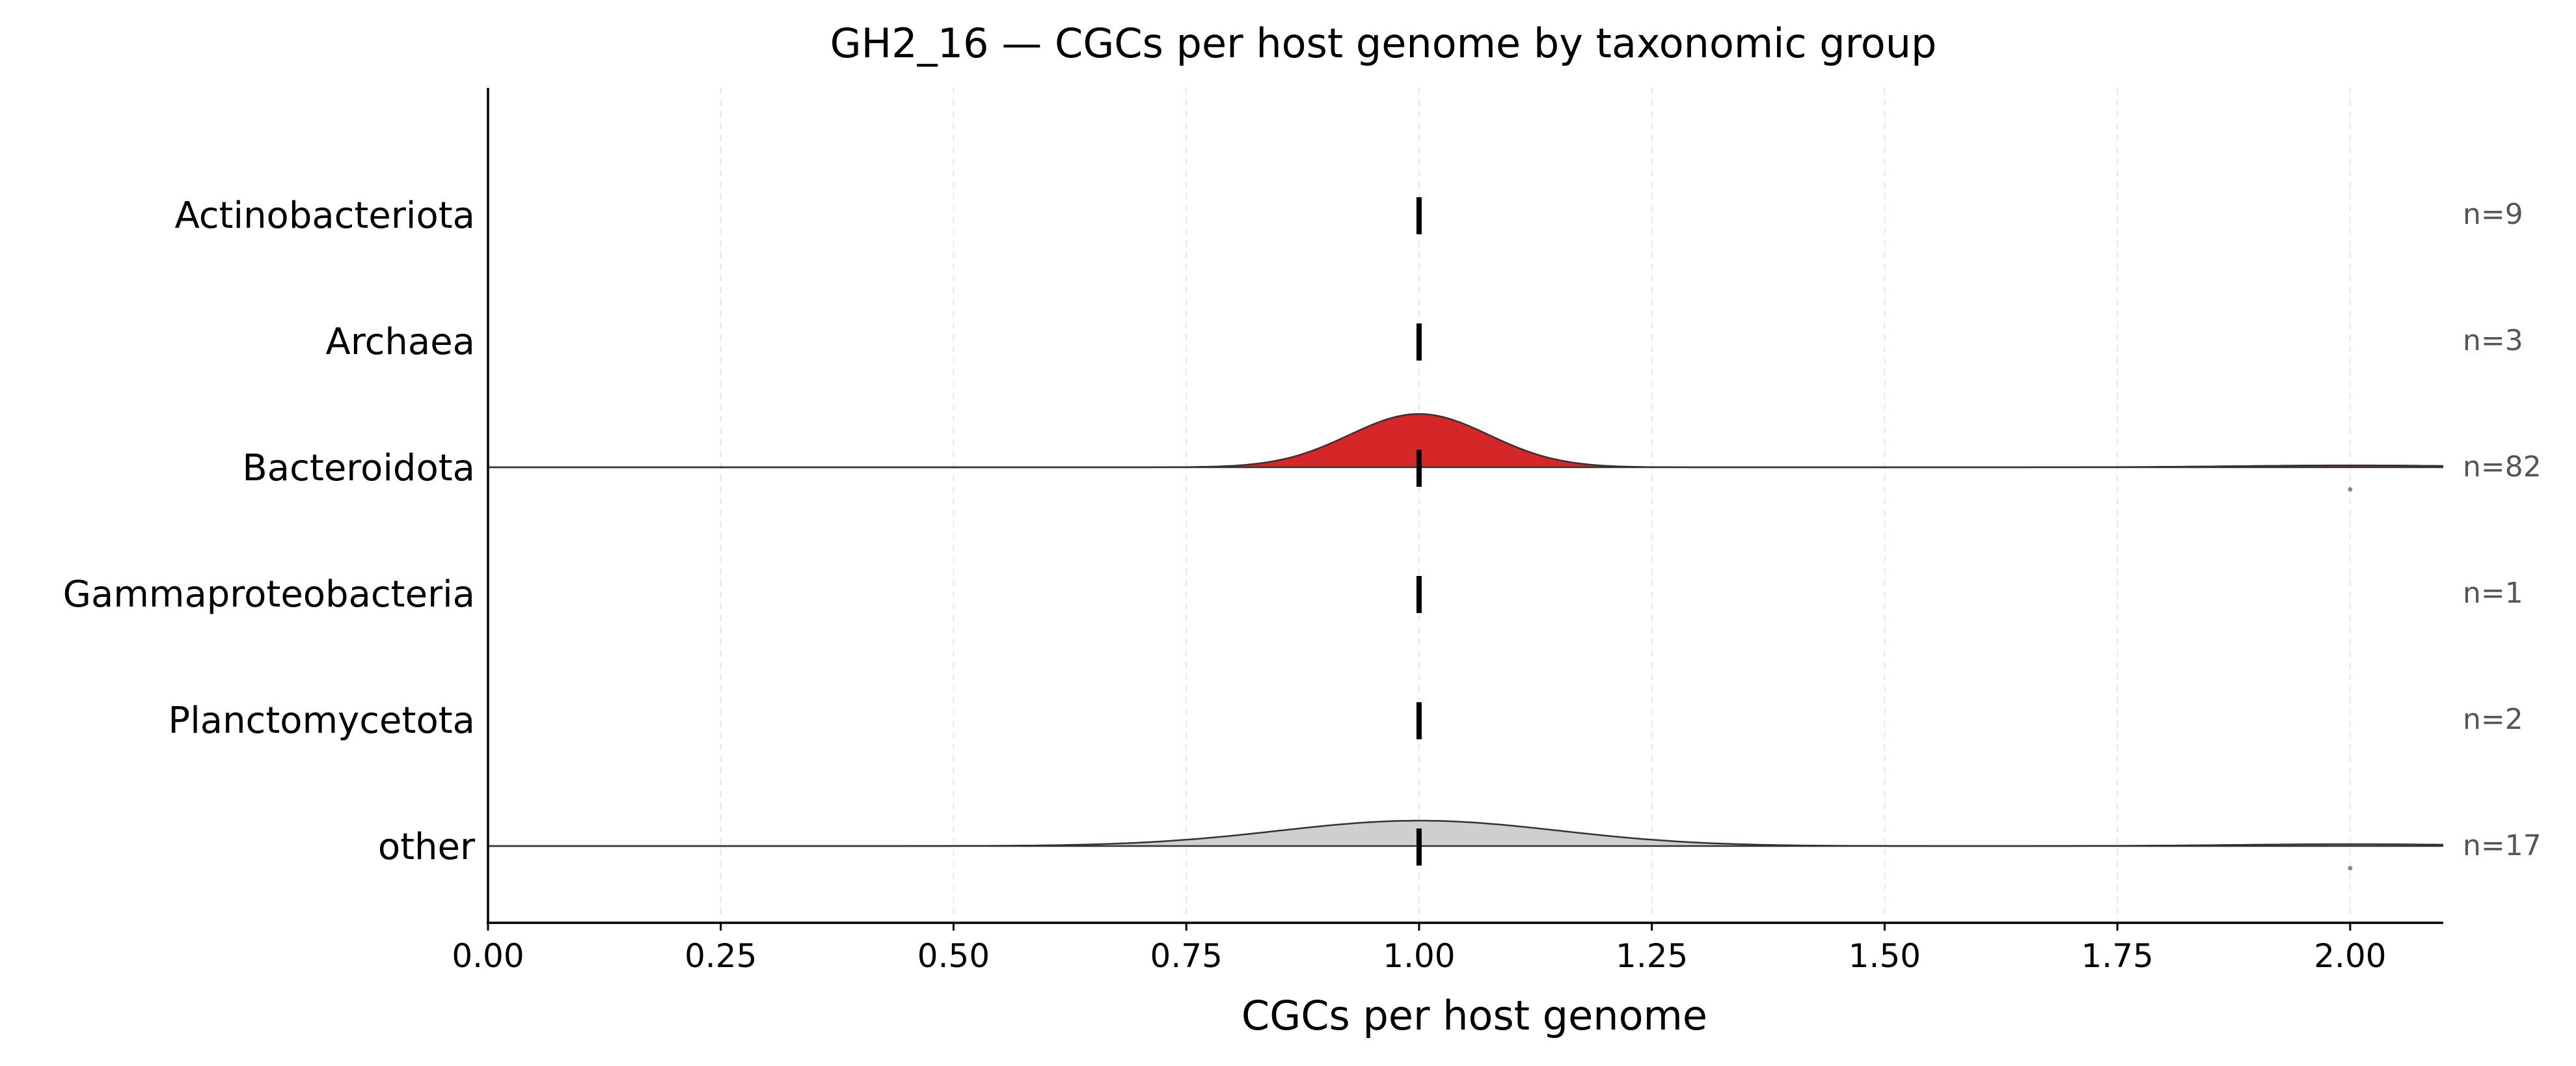  Describe the element at coordinates (1186, 956) in the screenshot. I see `x-tick-label: 0.75` at that location.